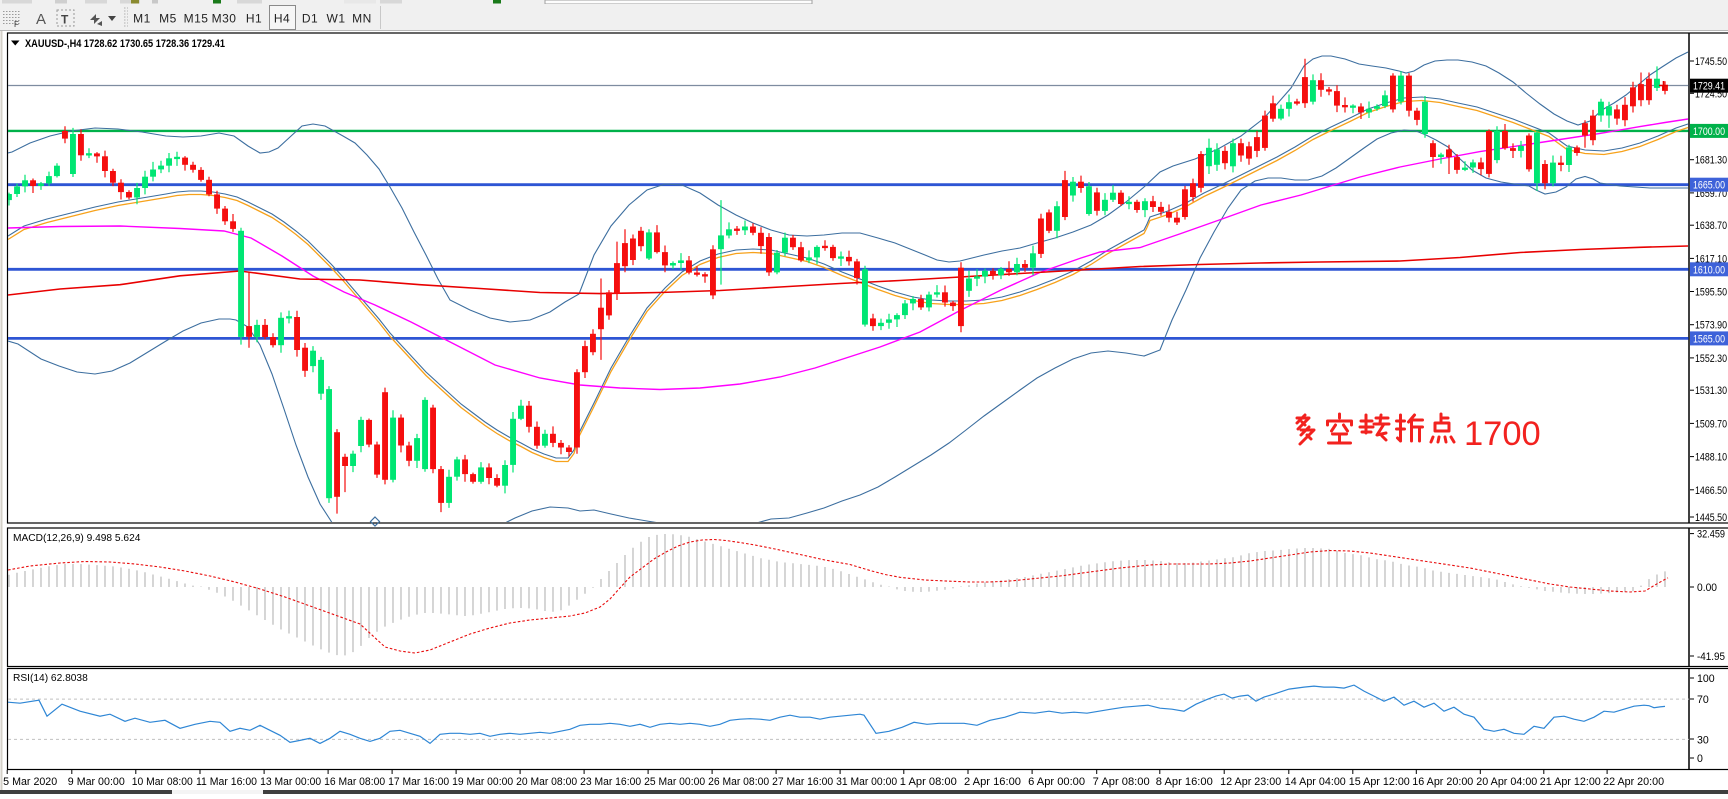 This screenshot has width=1728, height=799. What do you see at coordinates (1709, 87) in the screenshot?
I see `svg-text: 1729.41` at bounding box center [1709, 87].